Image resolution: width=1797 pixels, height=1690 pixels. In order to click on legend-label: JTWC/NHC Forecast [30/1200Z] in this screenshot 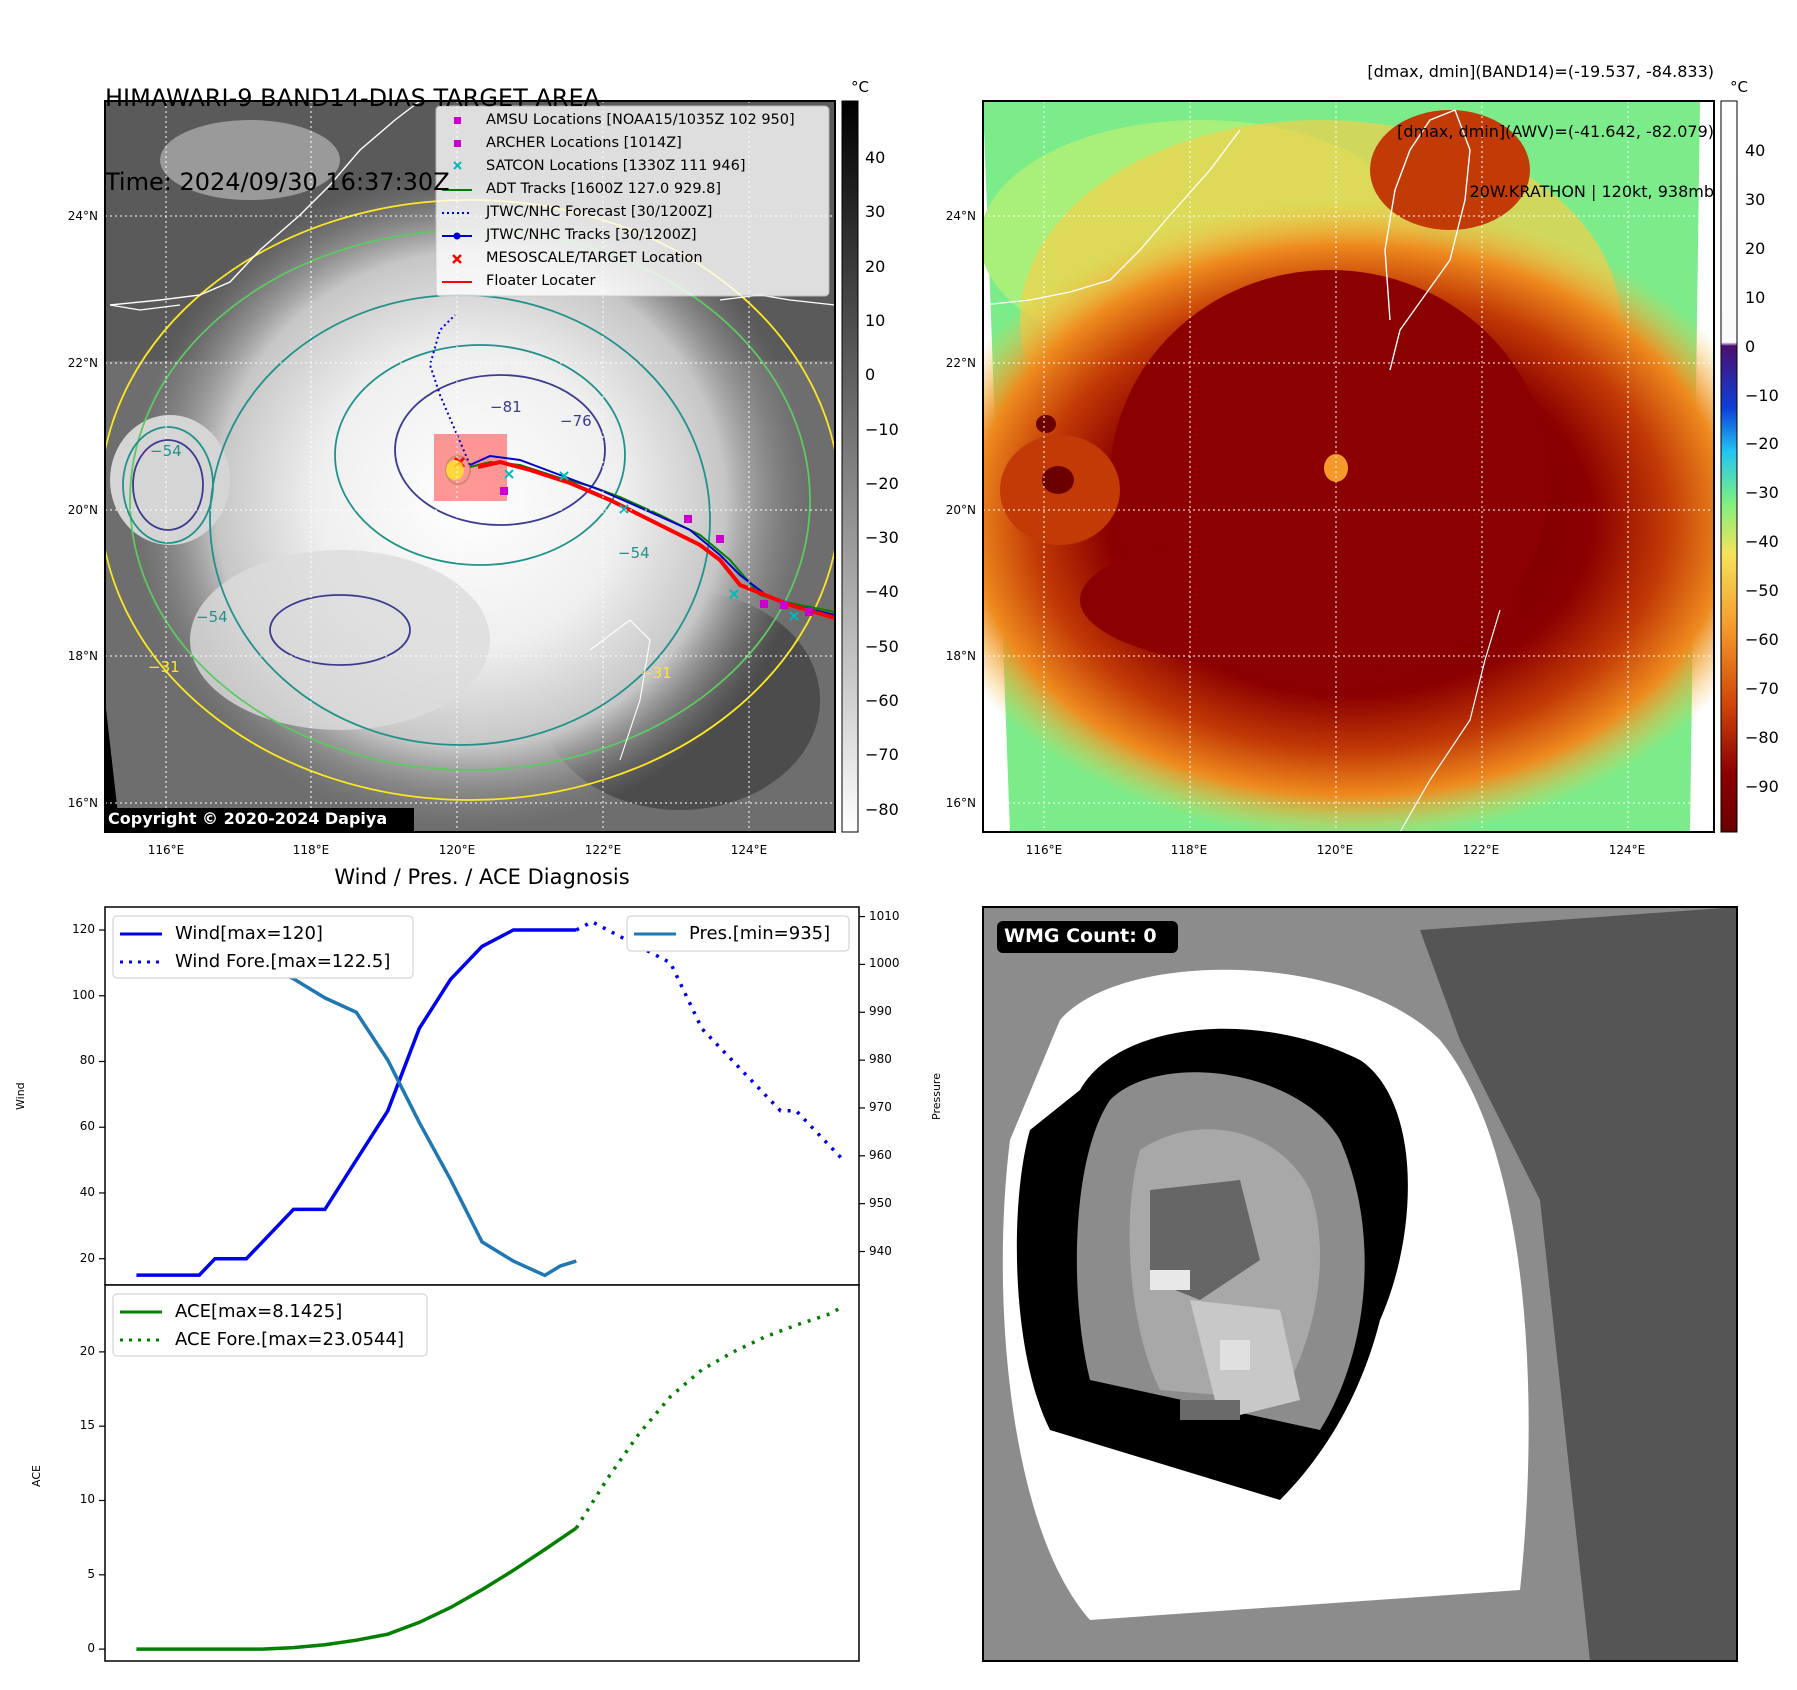, I will do `click(599, 212)`.